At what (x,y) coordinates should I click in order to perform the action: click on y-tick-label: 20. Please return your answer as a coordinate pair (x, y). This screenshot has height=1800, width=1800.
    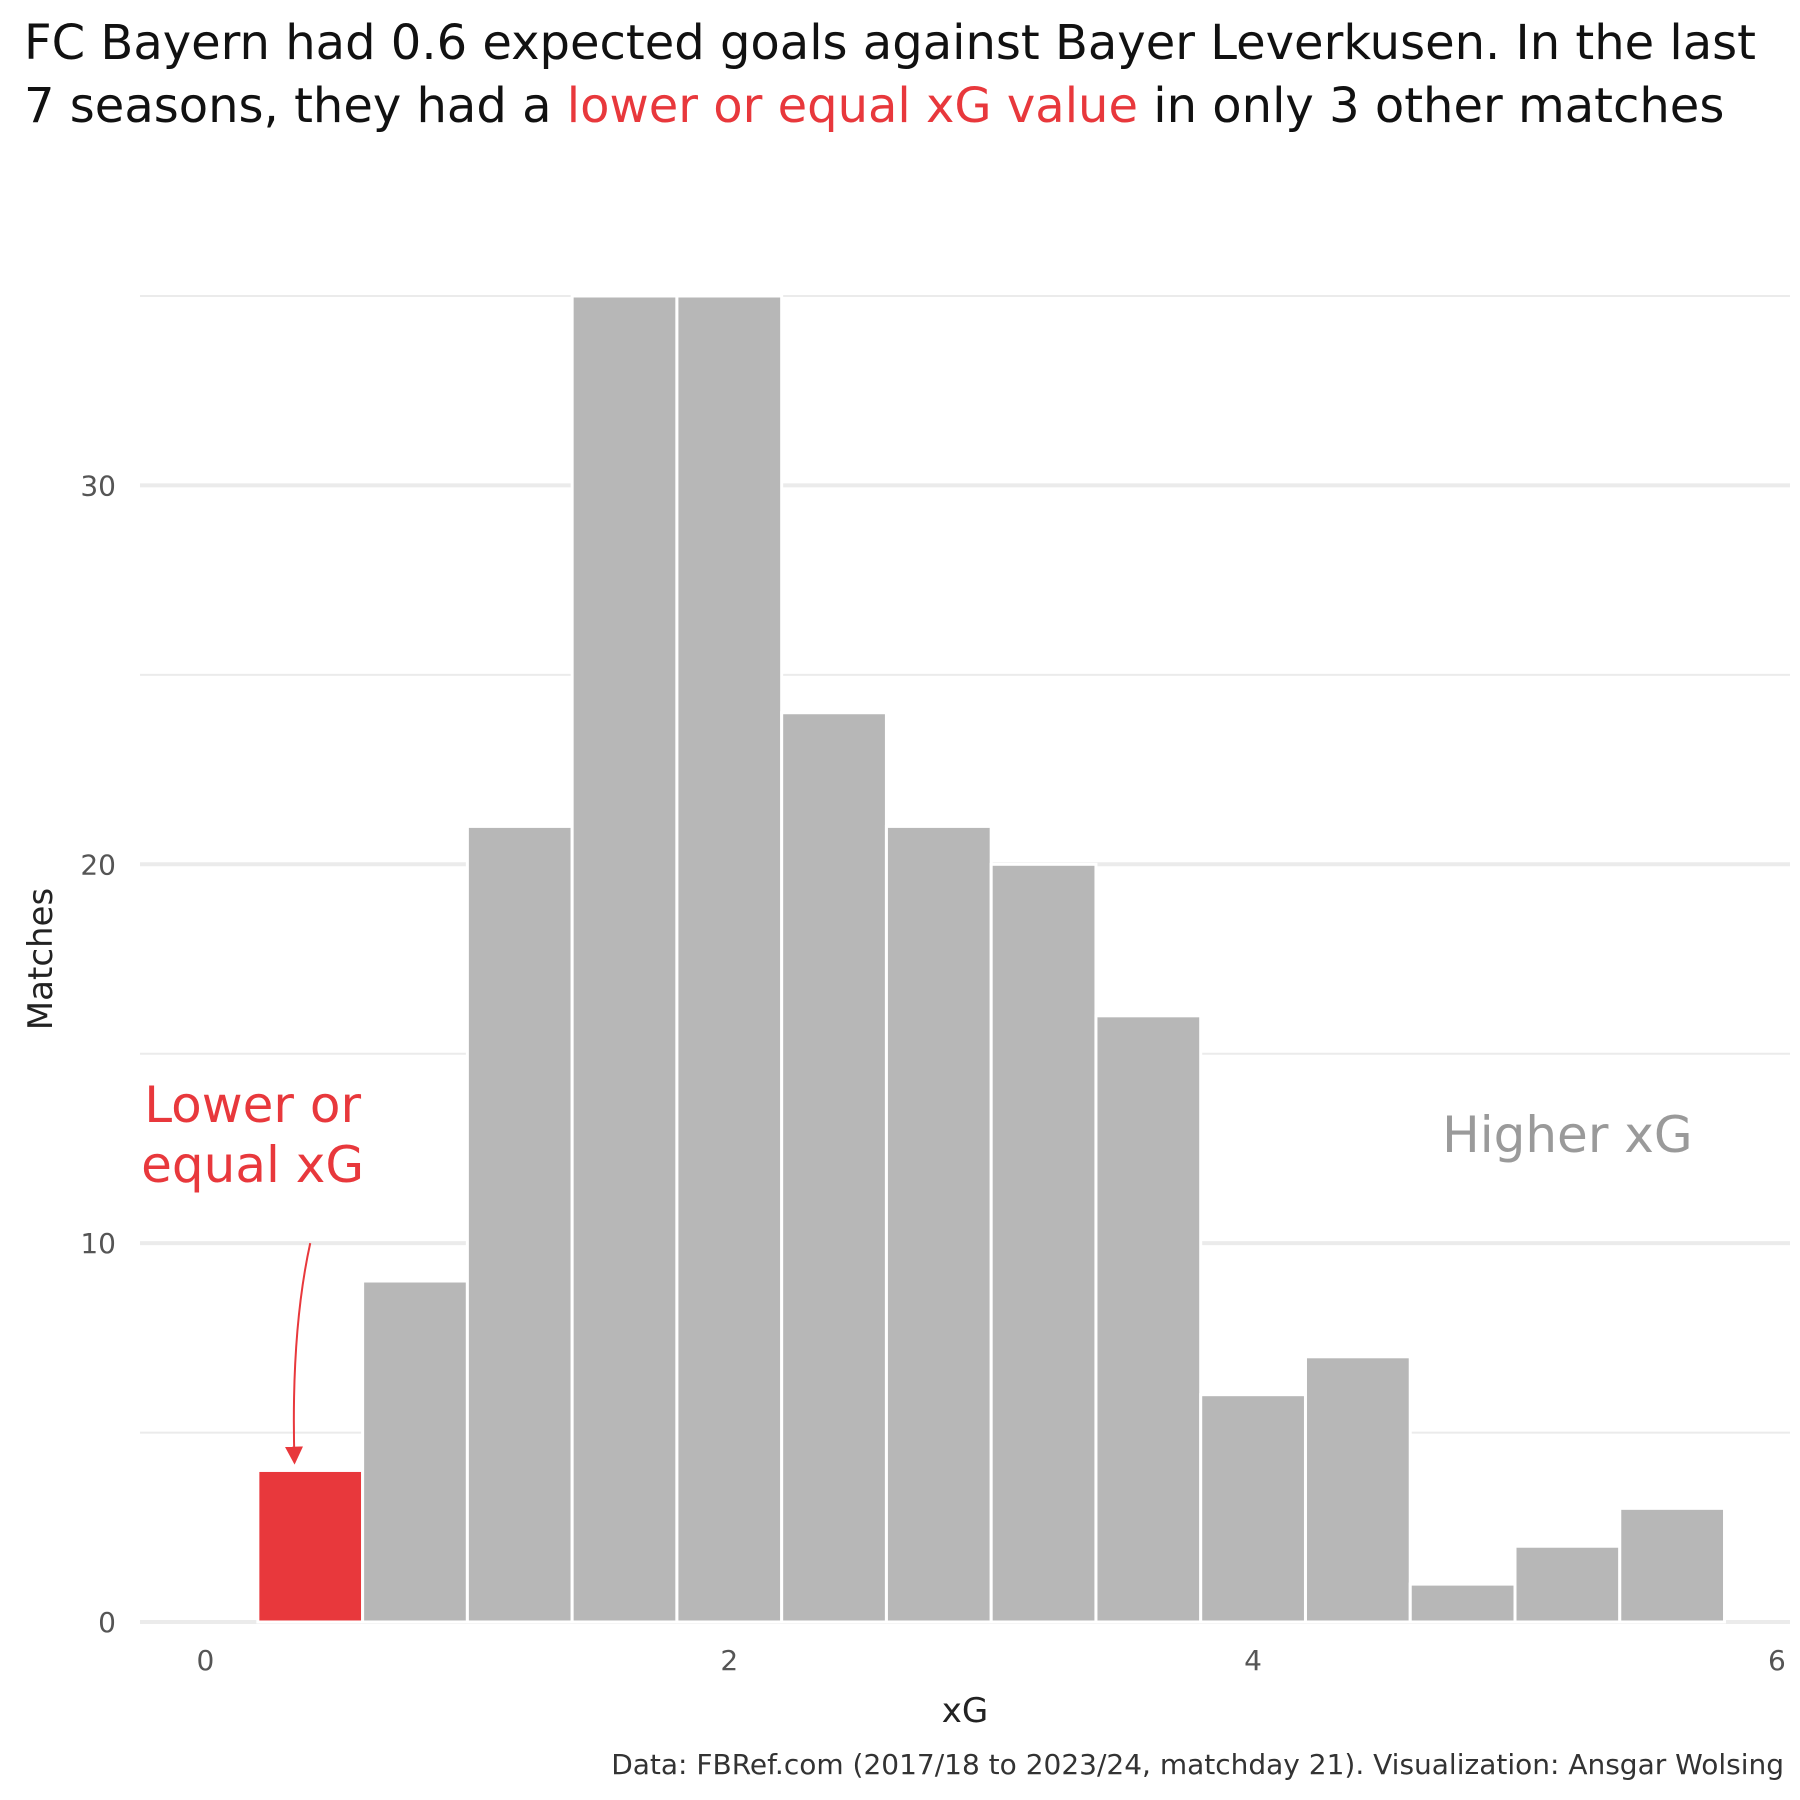
    Looking at the image, I should click on (98, 864).